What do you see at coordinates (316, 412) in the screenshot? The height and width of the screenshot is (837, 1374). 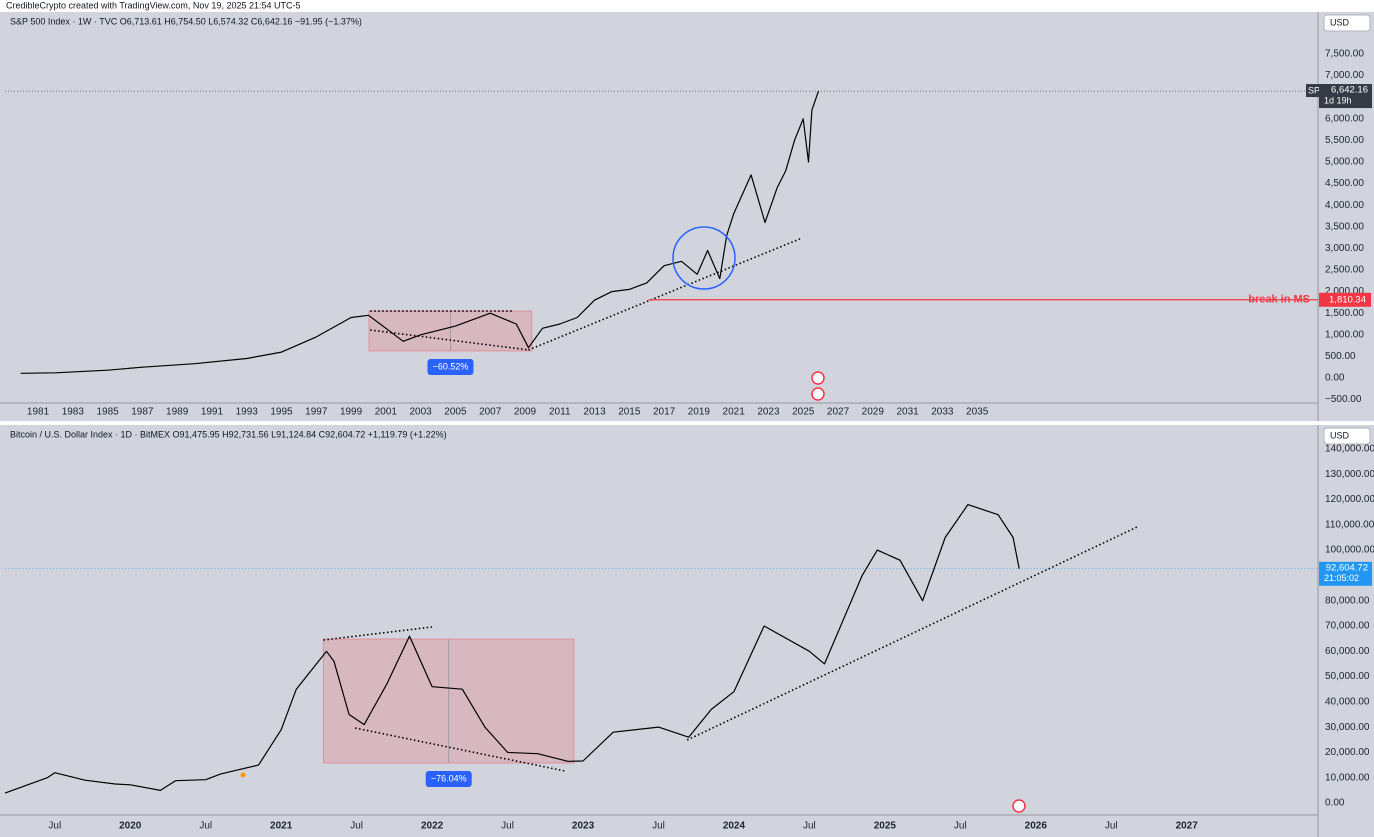 I see `x-tick-label: 1997` at bounding box center [316, 412].